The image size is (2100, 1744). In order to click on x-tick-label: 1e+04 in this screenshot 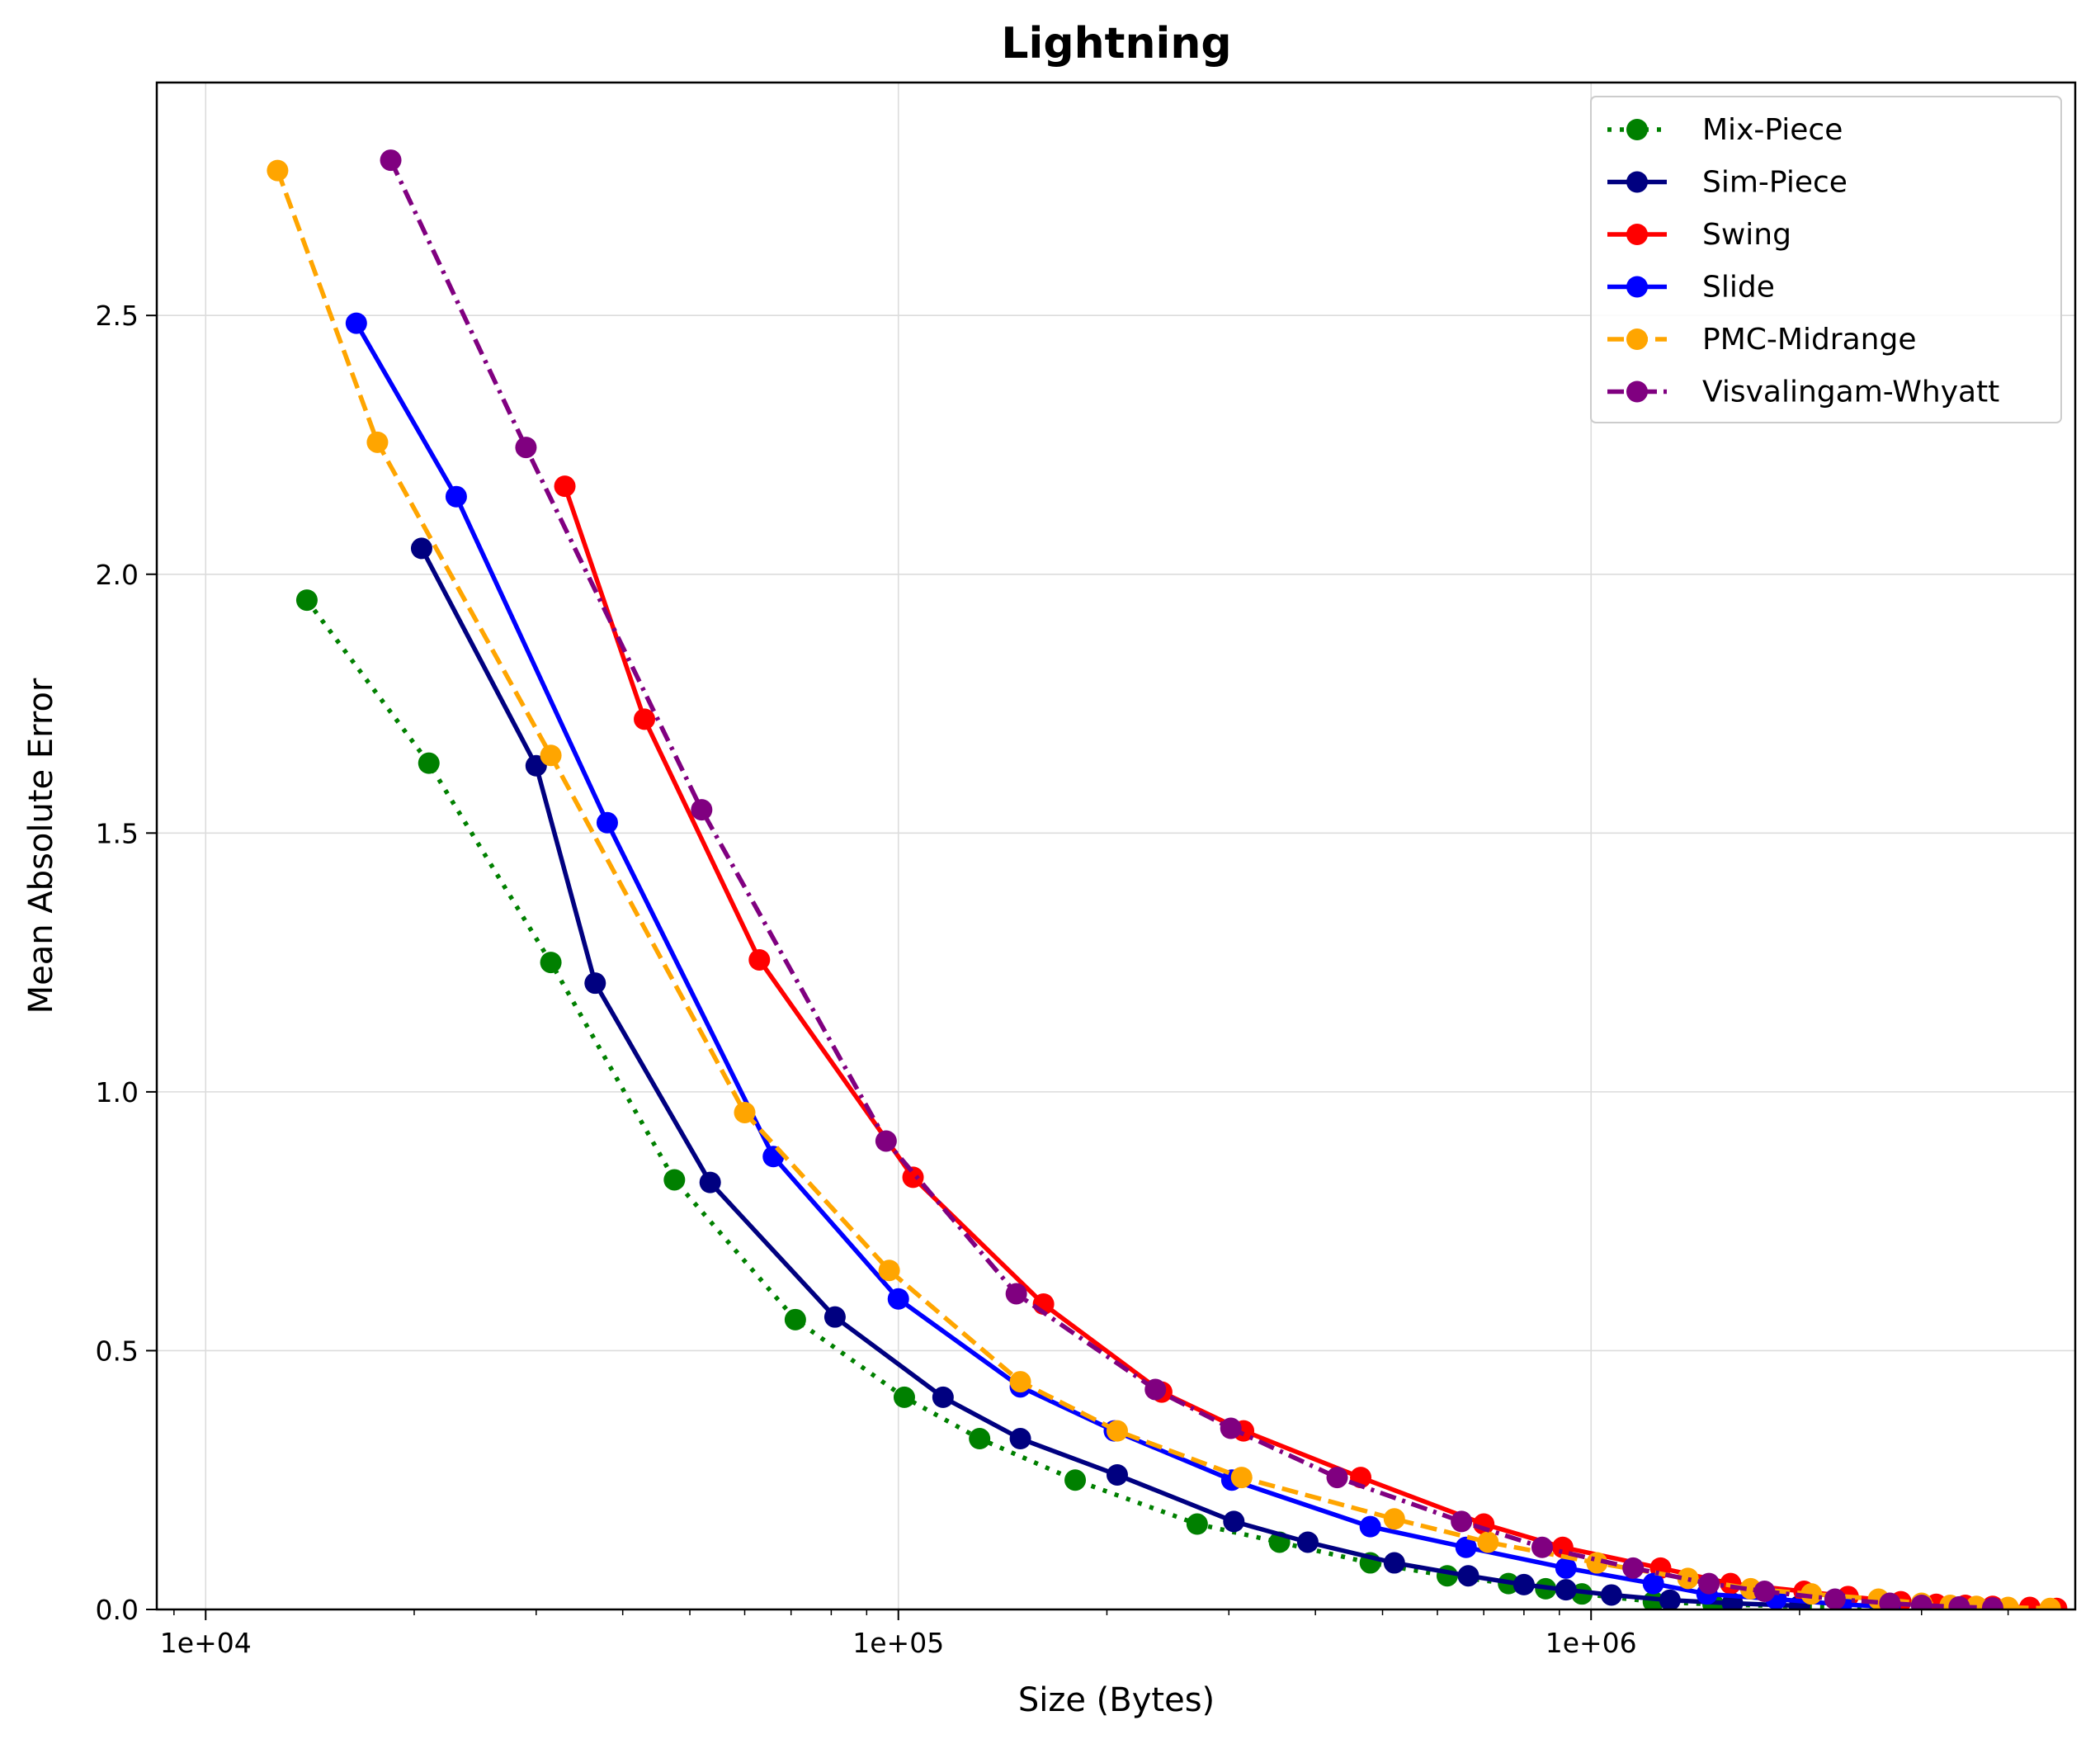, I will do `click(206, 1643)`.